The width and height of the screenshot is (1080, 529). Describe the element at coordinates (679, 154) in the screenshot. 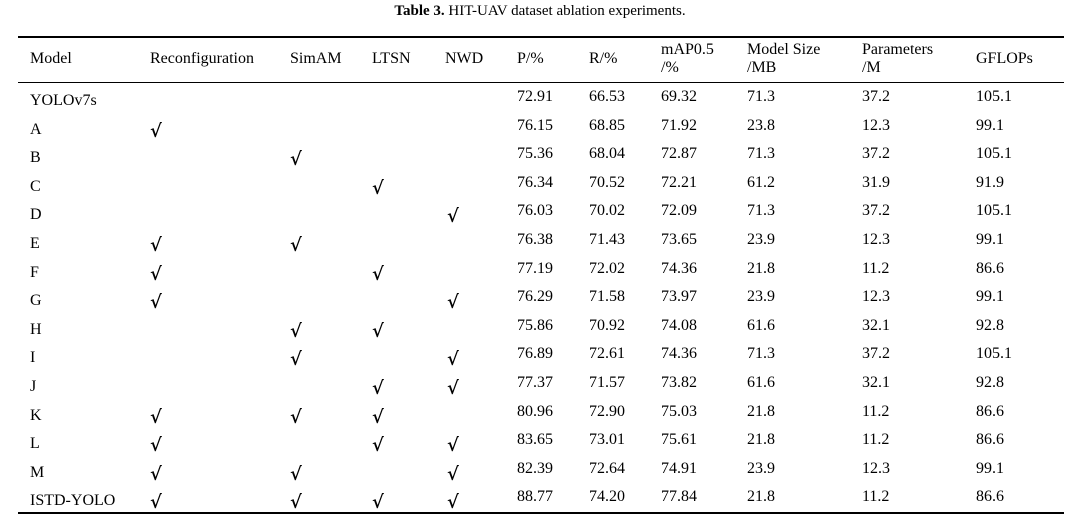

I see `cell-map: 72.87` at that location.